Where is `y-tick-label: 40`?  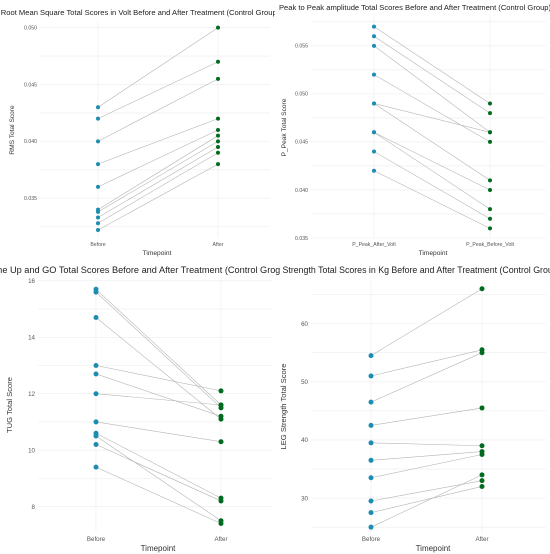 y-tick-label: 40 is located at coordinates (304, 440).